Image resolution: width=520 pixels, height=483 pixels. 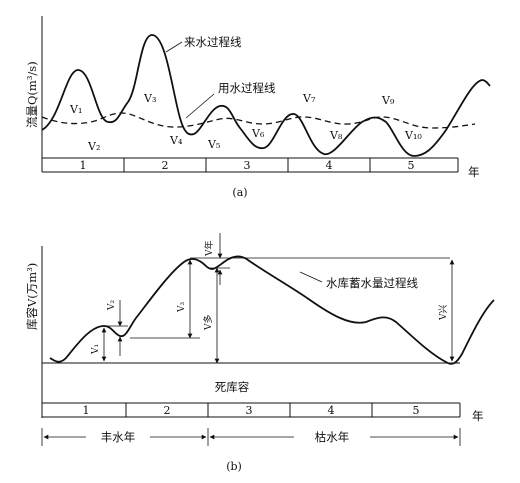 I want to click on storage-curve-label: 水库蓄水量过程线, so click(x=372, y=283).